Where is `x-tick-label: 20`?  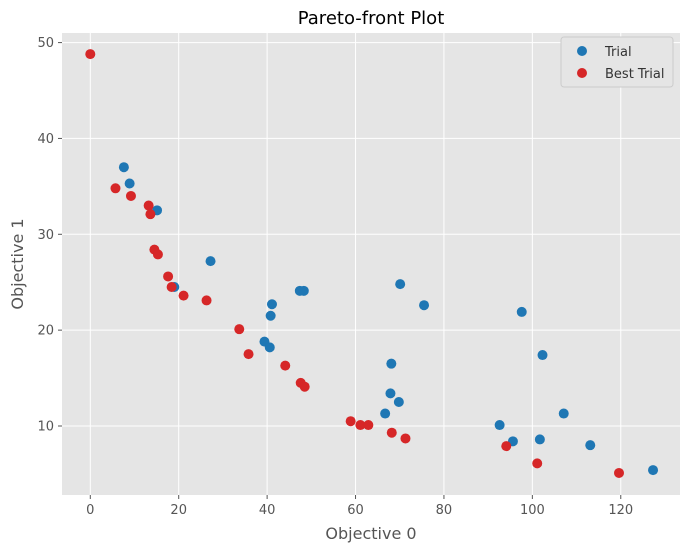 x-tick-label: 20 is located at coordinates (178, 510).